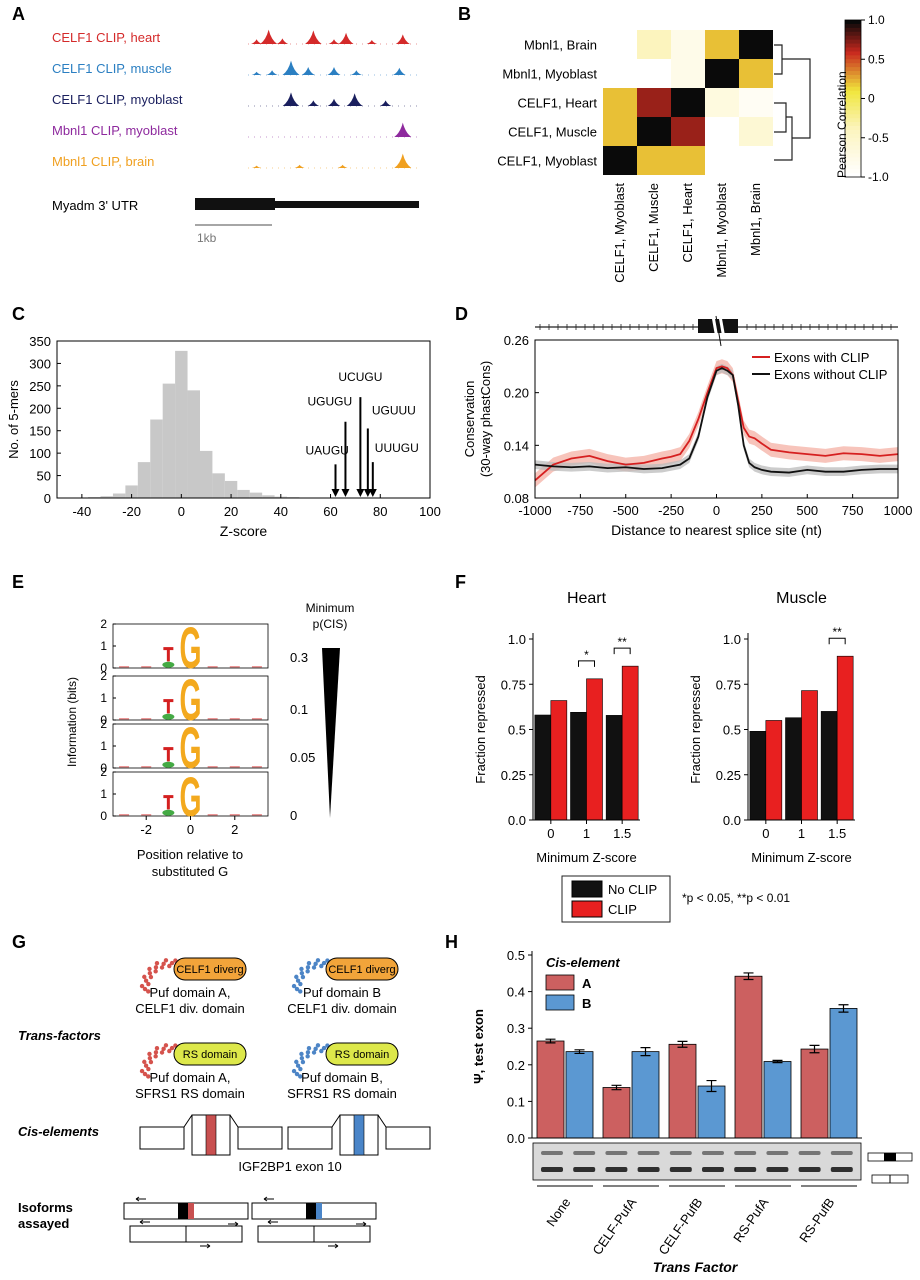  What do you see at coordinates (210, 969) in the screenshot?
I see `domain-pill` at bounding box center [210, 969].